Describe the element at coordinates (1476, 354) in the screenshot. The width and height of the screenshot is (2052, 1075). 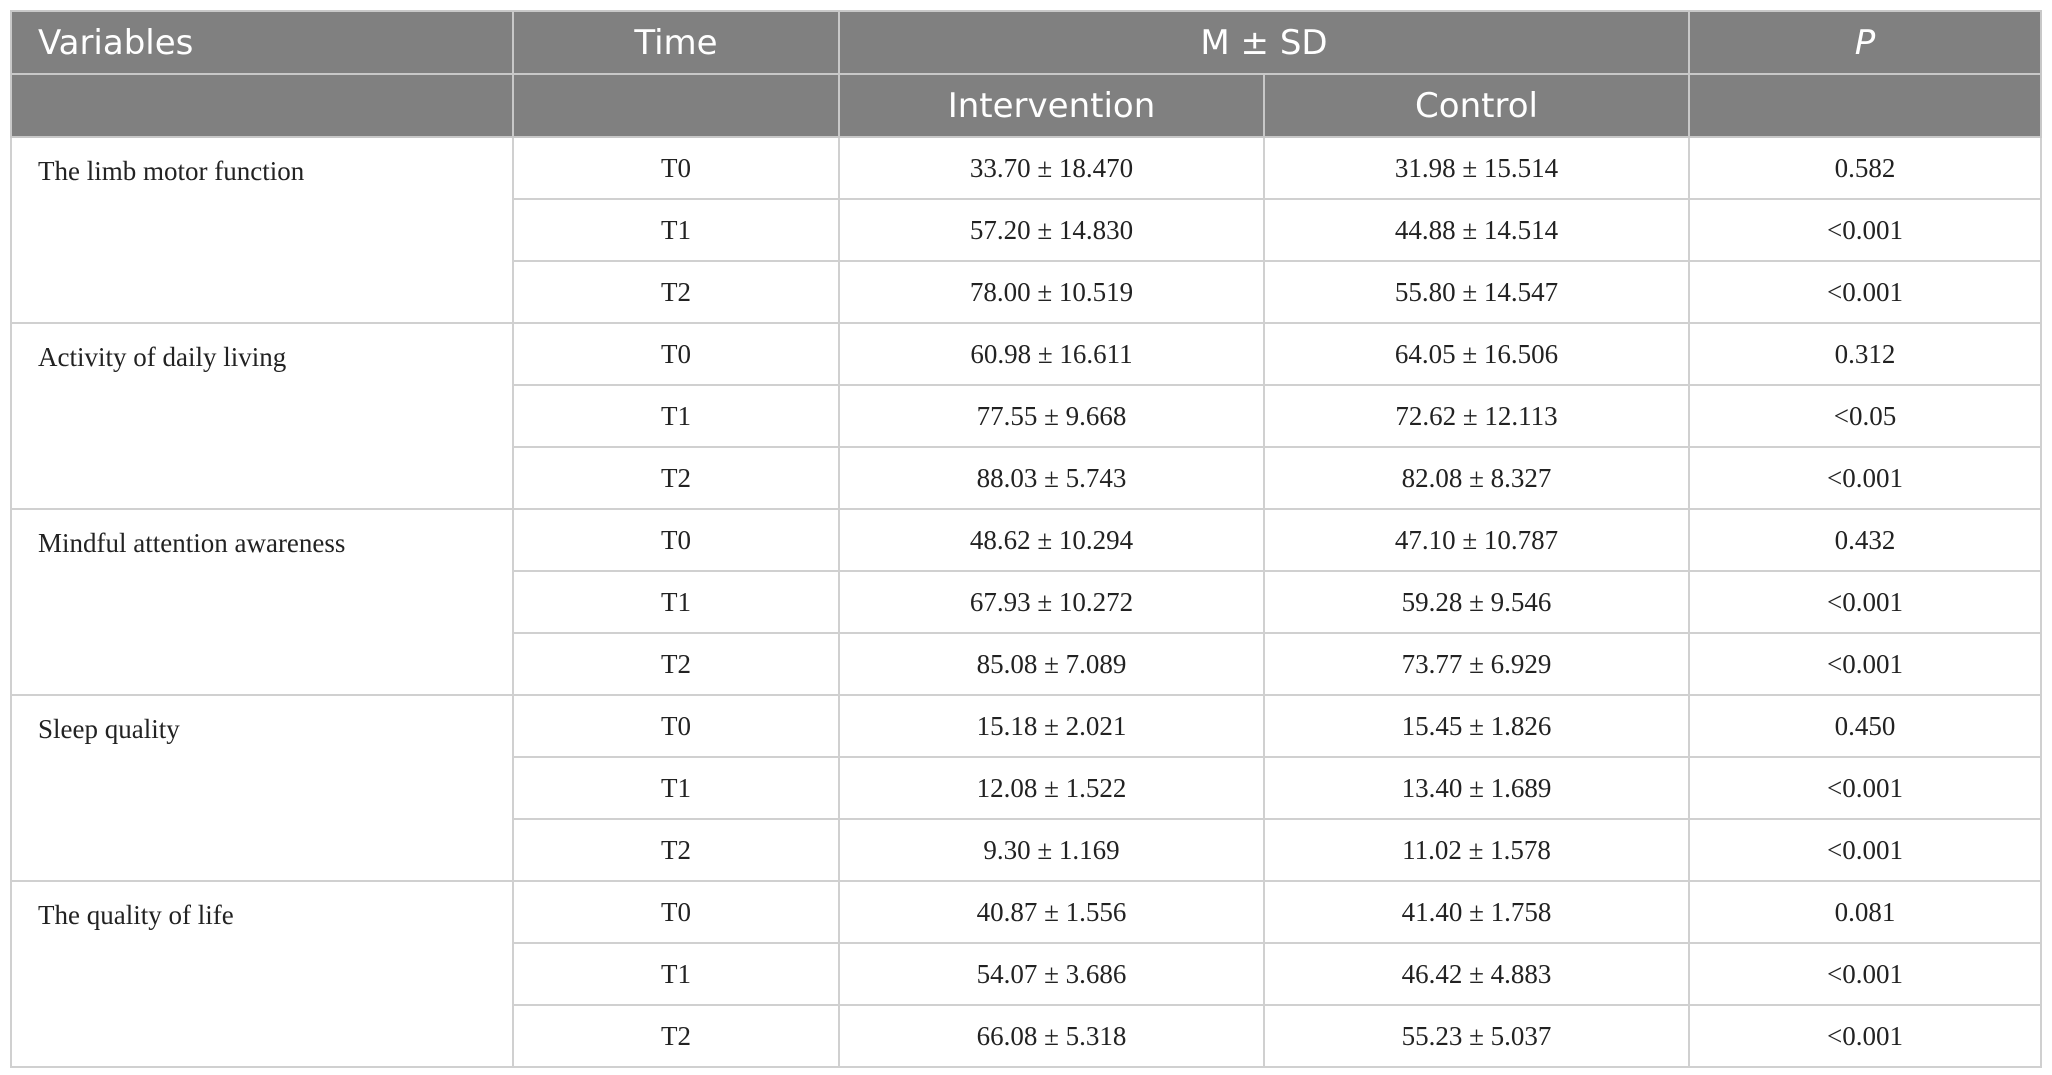
I see `table-cell: 64.05 ± 16.506` at that location.